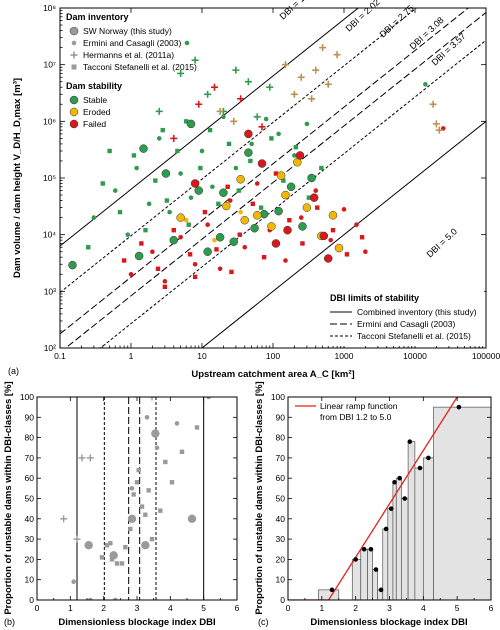 This screenshot has width=500, height=630. Describe the element at coordinates (74, 124) in the screenshot. I see `legend-failed-marker` at that location.